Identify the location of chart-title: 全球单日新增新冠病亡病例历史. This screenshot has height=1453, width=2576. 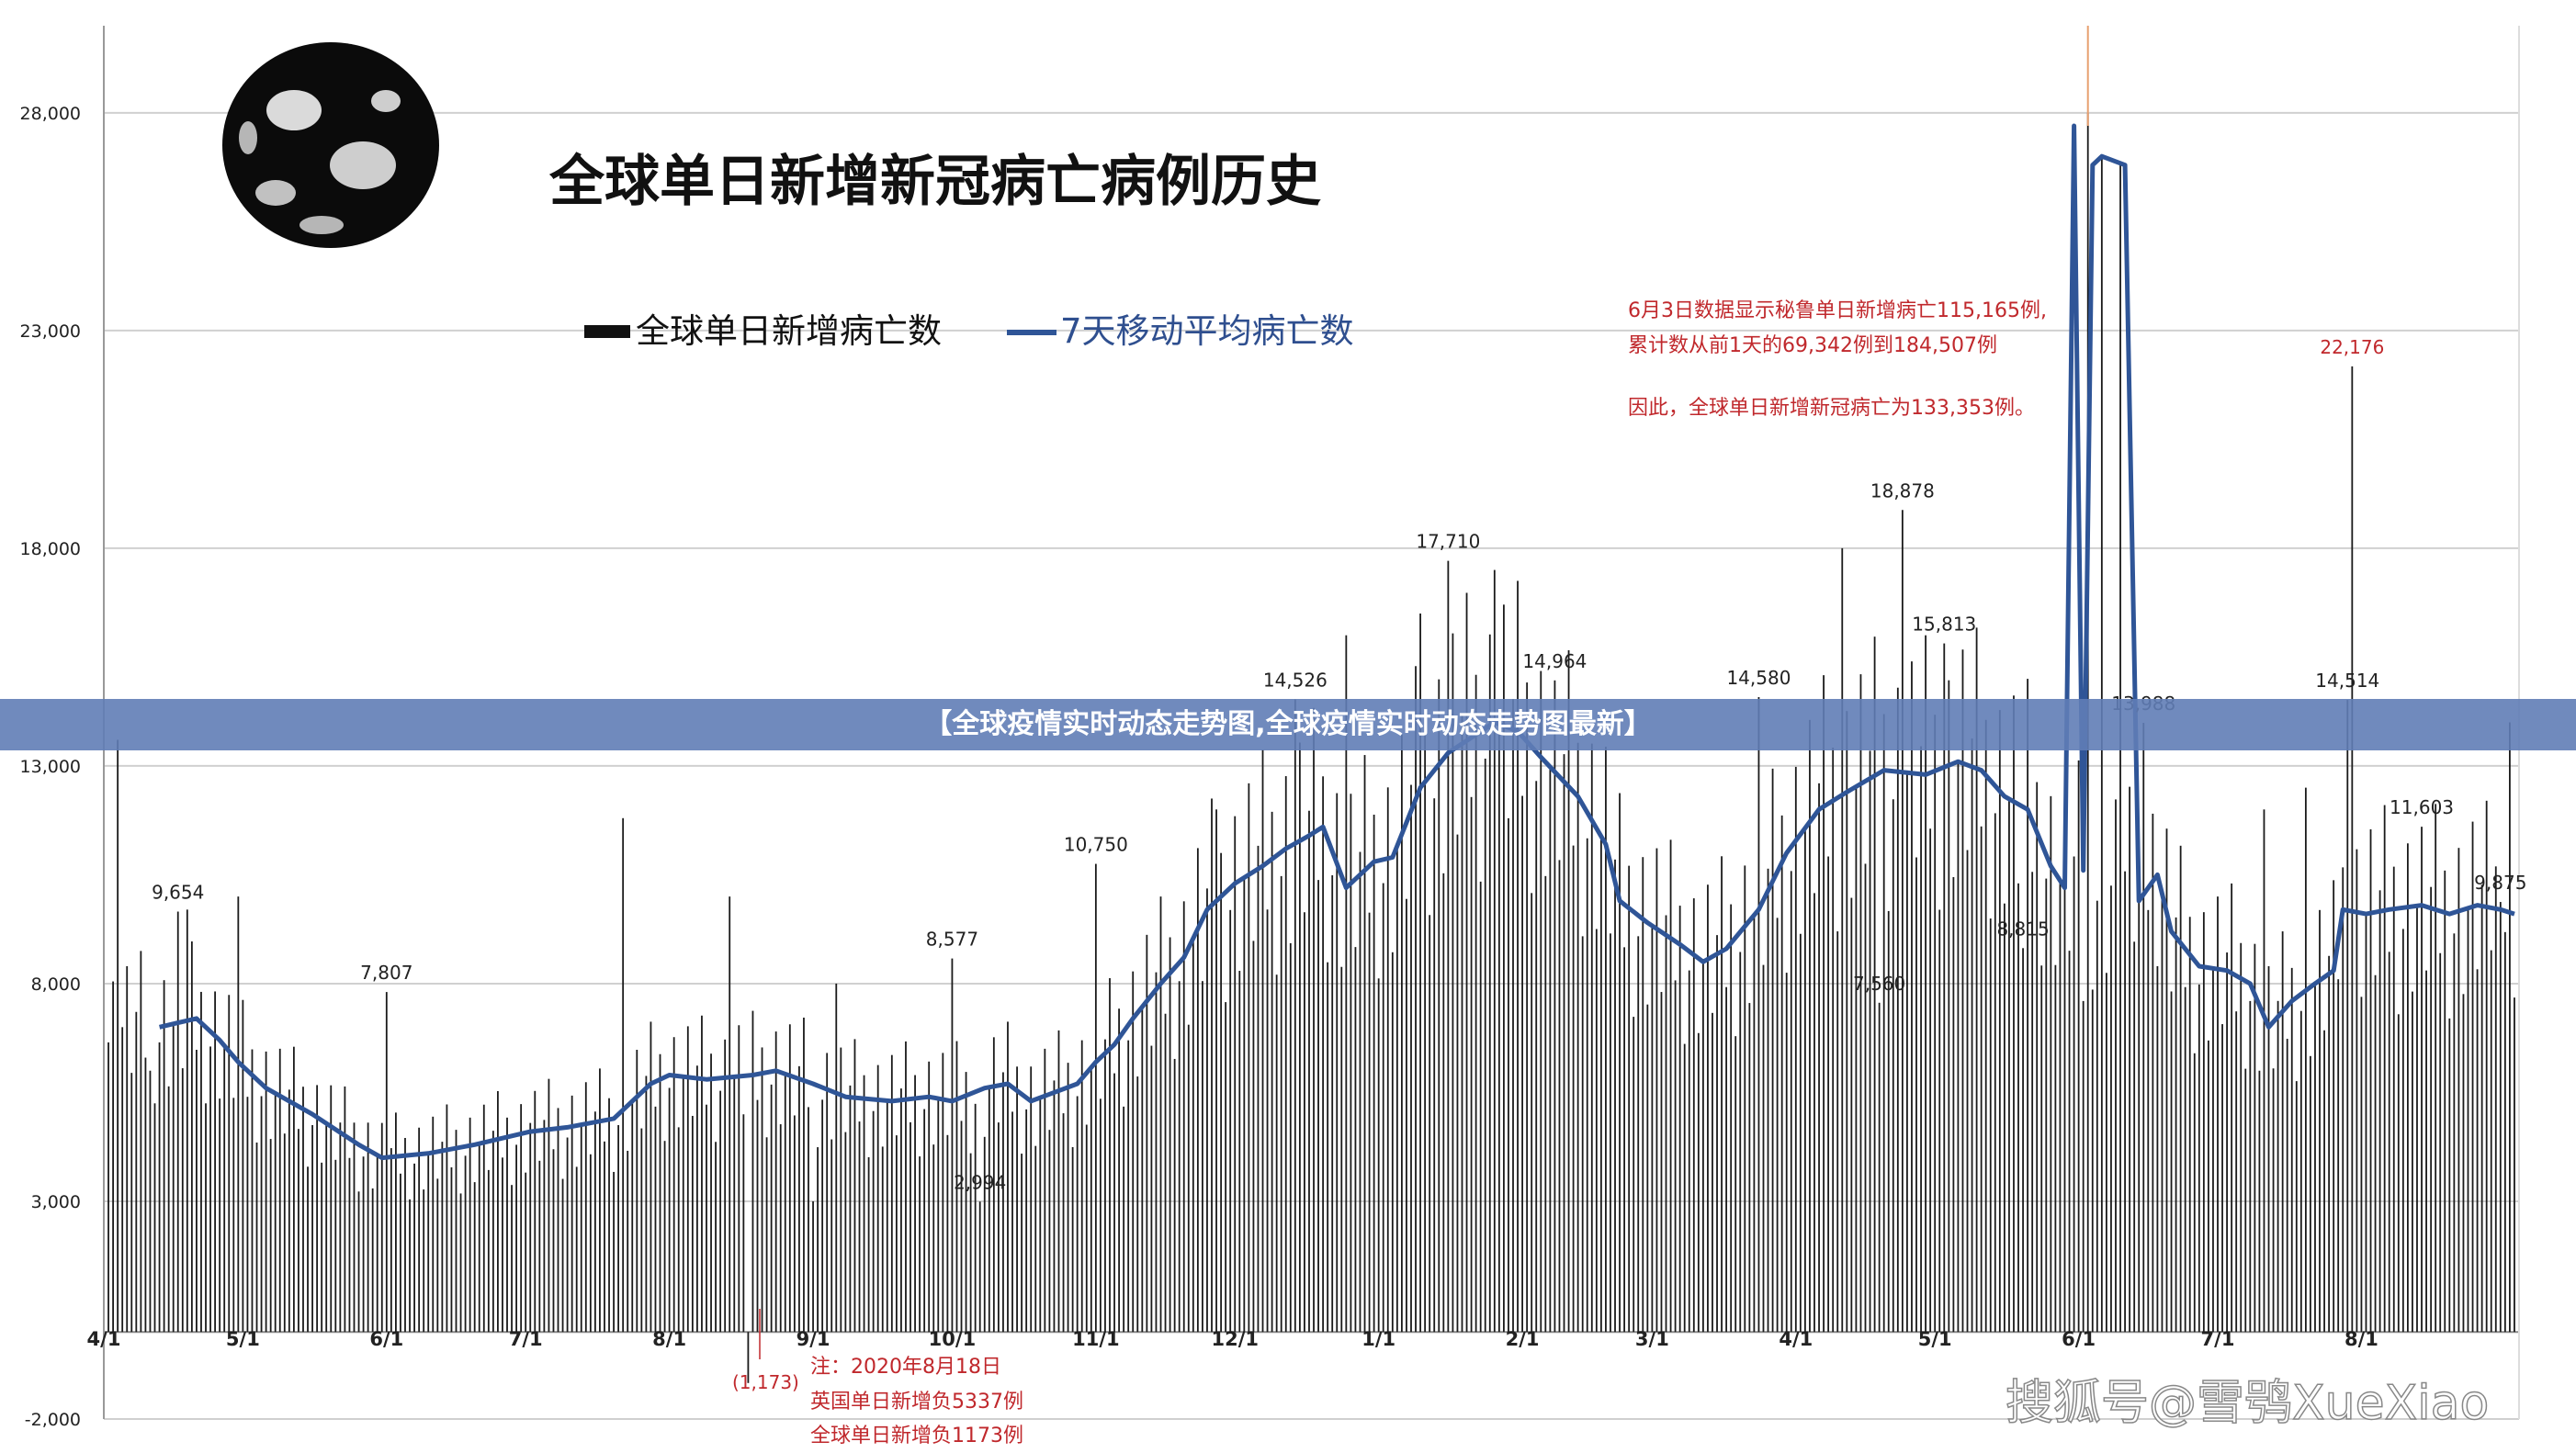
(934, 182).